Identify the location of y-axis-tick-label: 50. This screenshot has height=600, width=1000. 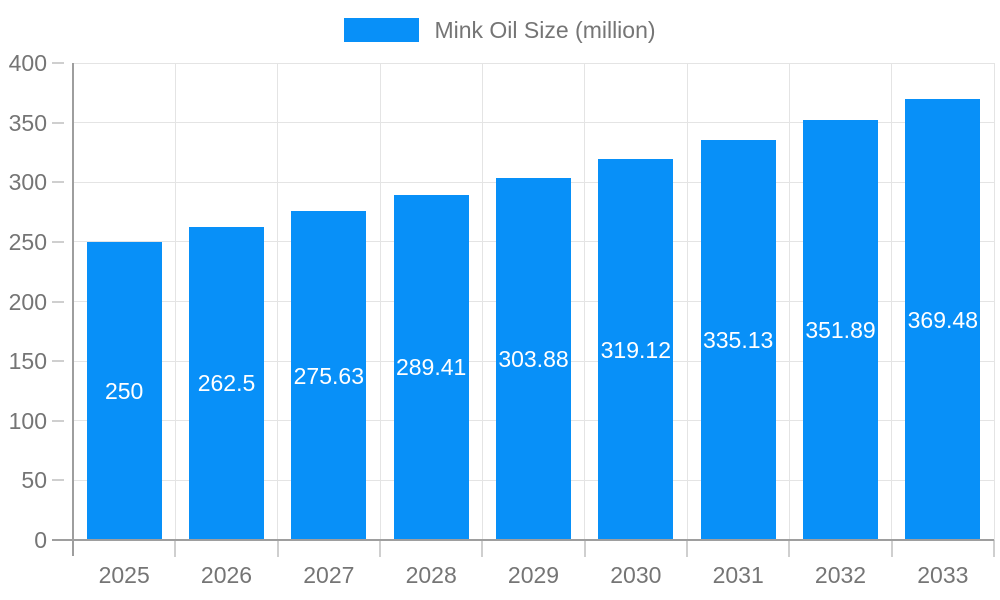
(34, 480).